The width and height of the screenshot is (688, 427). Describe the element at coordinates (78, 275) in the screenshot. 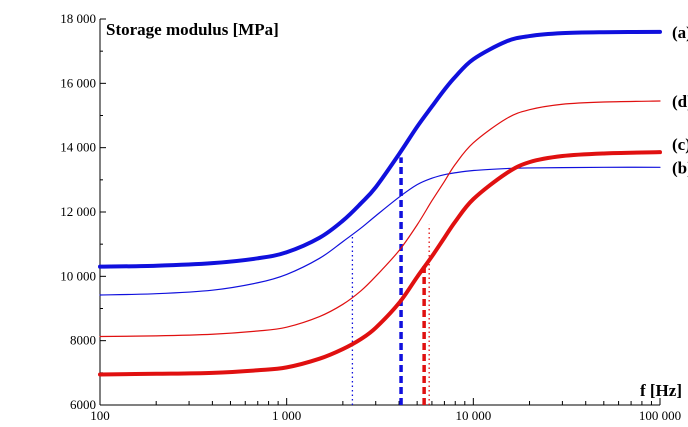

I see `y-tick-label: 10 000` at that location.